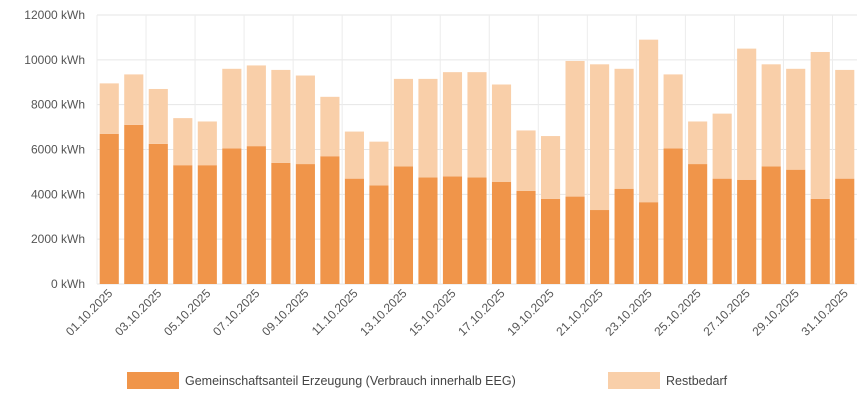 The image size is (865, 409). Describe the element at coordinates (383, 312) in the screenshot. I see `x-tick-label: 13.10.2025` at that location.